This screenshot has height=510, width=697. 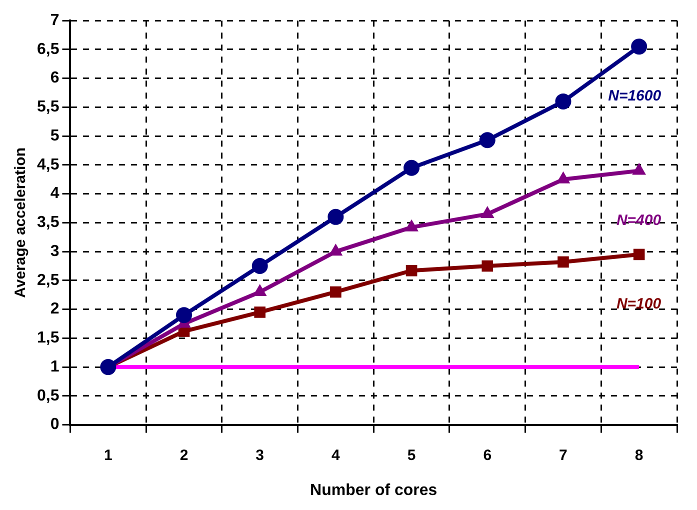 I want to click on x-tick-label: 5, so click(x=411, y=455).